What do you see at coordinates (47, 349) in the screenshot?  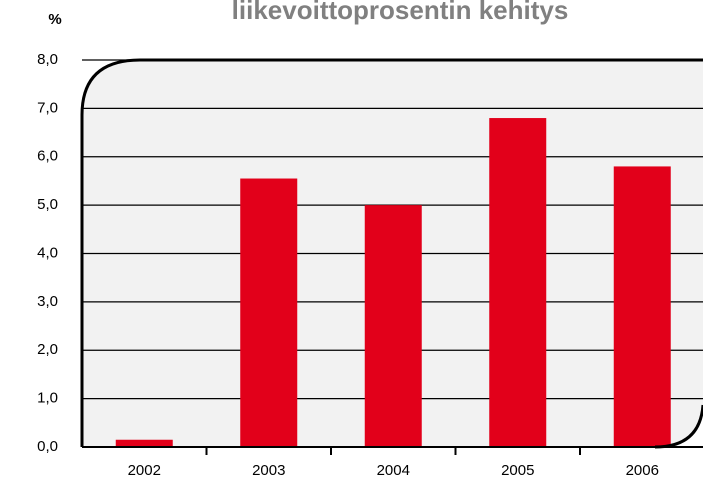 I see `y-tick-label: 2,0` at bounding box center [47, 349].